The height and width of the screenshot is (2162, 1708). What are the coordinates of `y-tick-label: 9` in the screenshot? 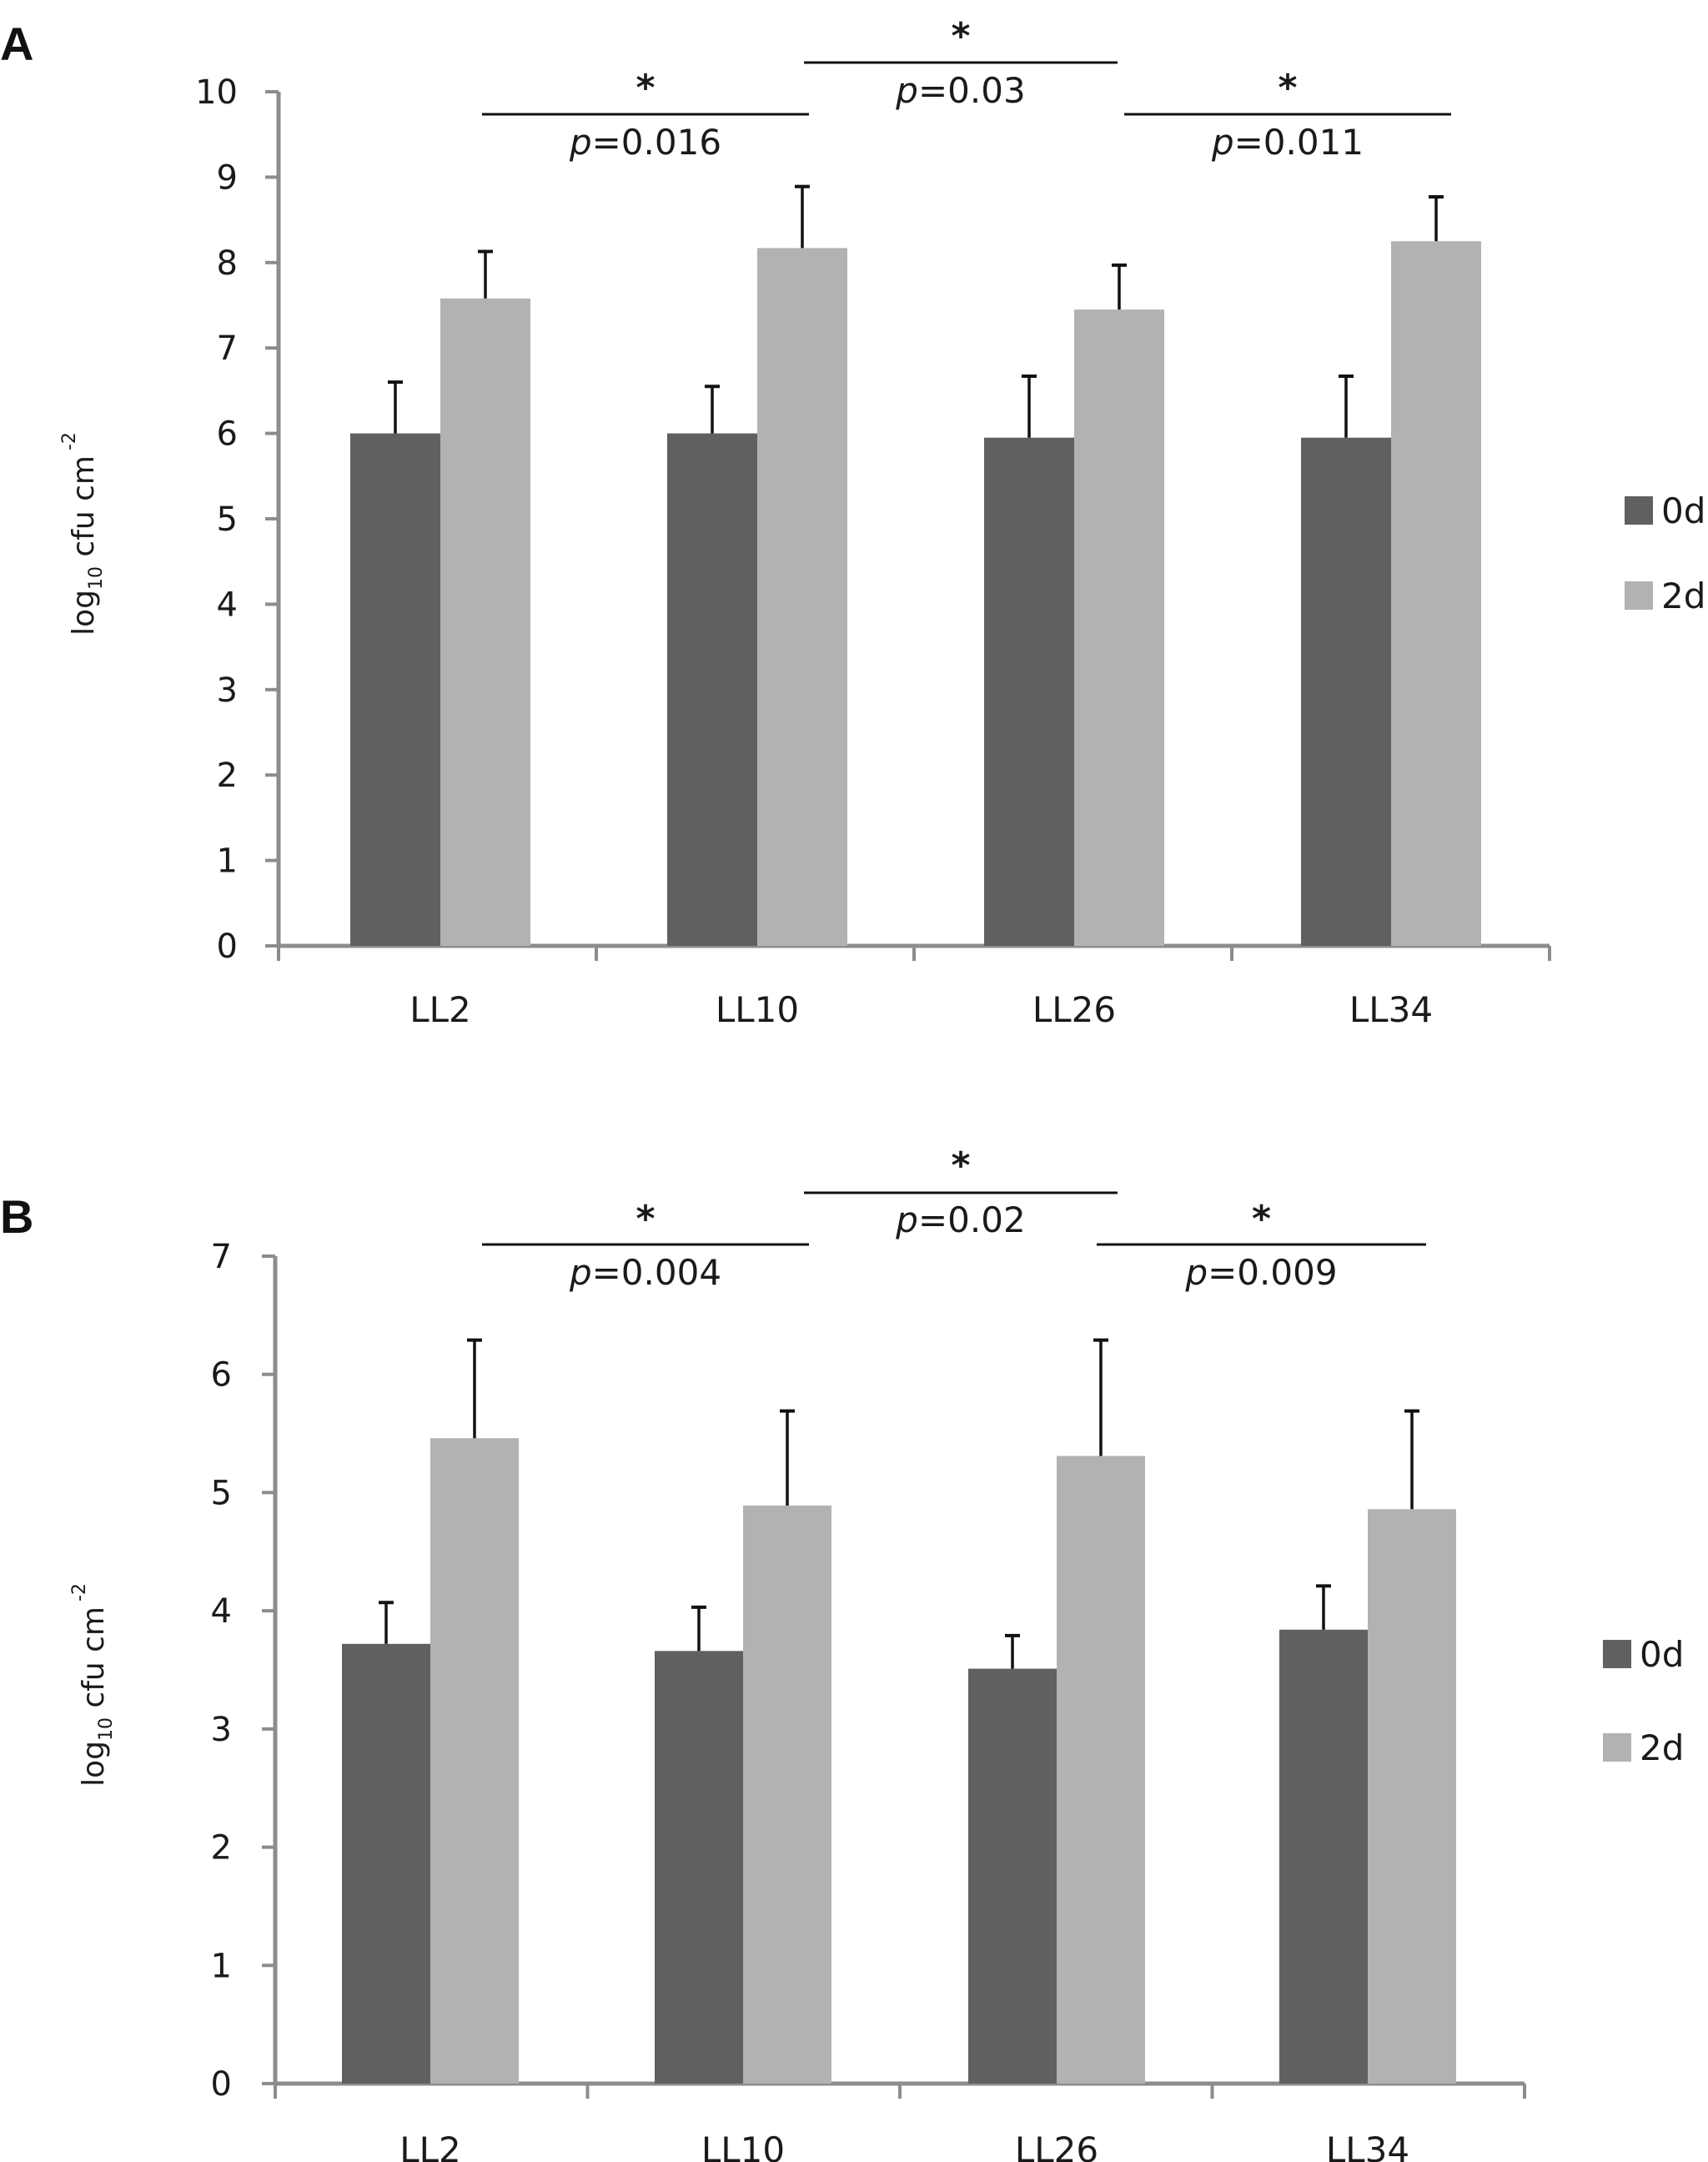 It's located at (228, 178).